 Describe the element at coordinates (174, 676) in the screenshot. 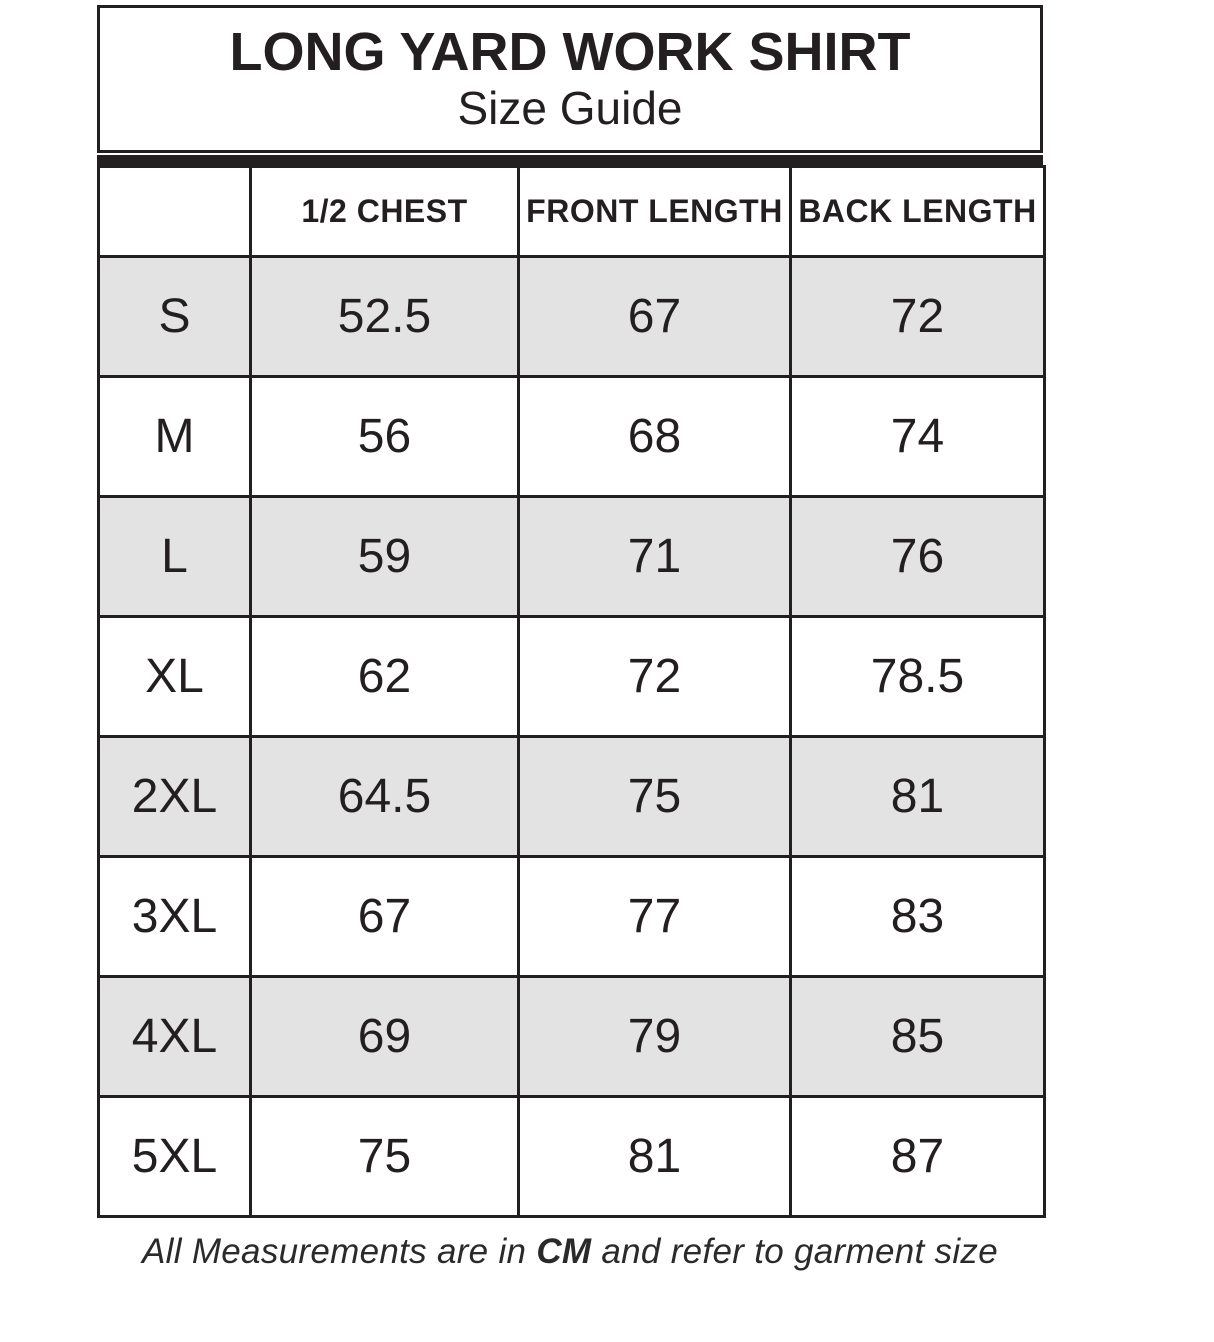

I see `size-label: XL` at that location.